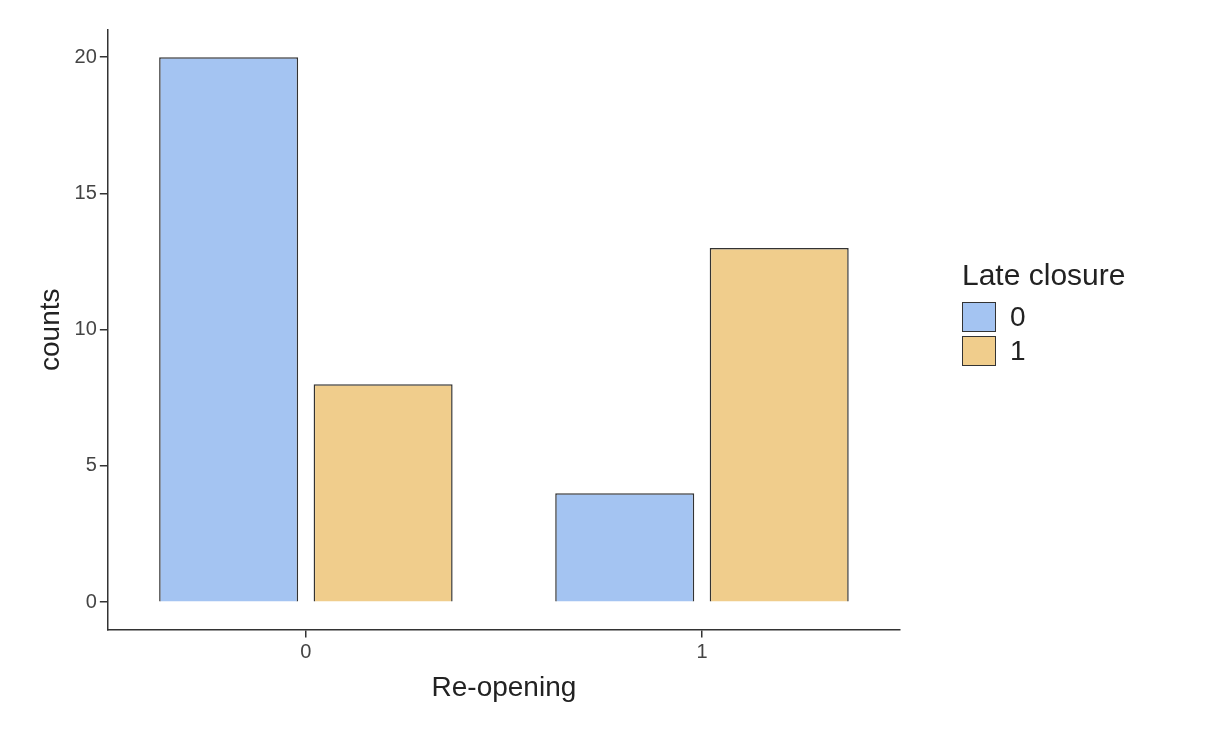 The height and width of the screenshot is (729, 1216). What do you see at coordinates (91, 600) in the screenshot?
I see `y-tick-label: 0` at bounding box center [91, 600].